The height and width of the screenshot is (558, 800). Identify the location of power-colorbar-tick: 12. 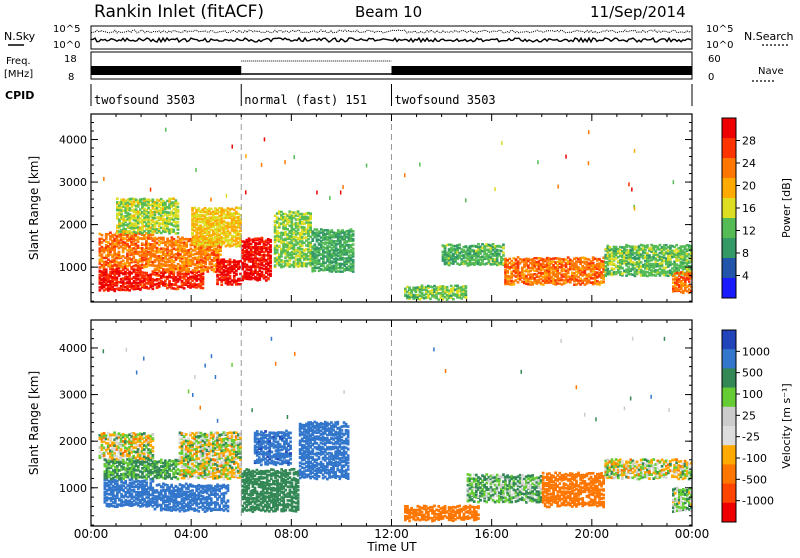
(749, 231).